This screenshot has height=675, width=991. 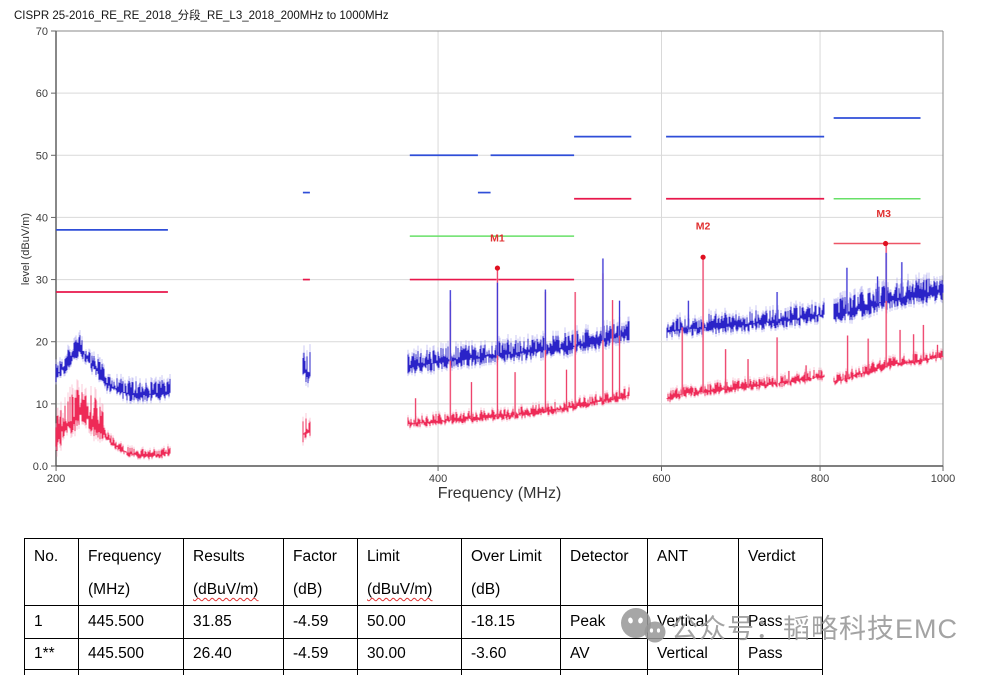 I want to click on col-results: Results (dBuV/m), so click(x=233, y=572).